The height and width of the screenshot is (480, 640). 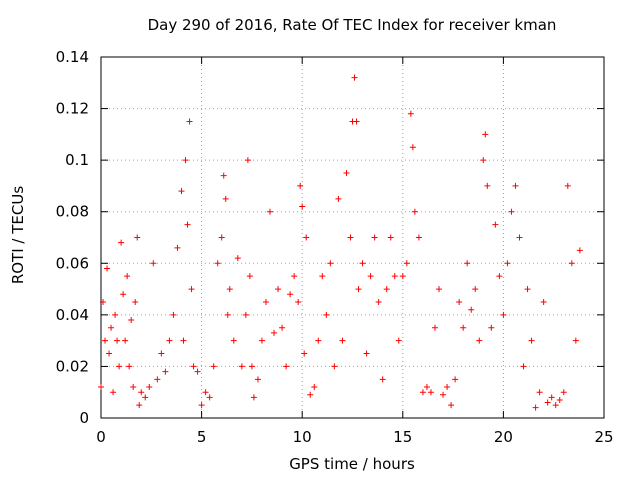 I want to click on x-tick-label: 5, so click(x=202, y=437).